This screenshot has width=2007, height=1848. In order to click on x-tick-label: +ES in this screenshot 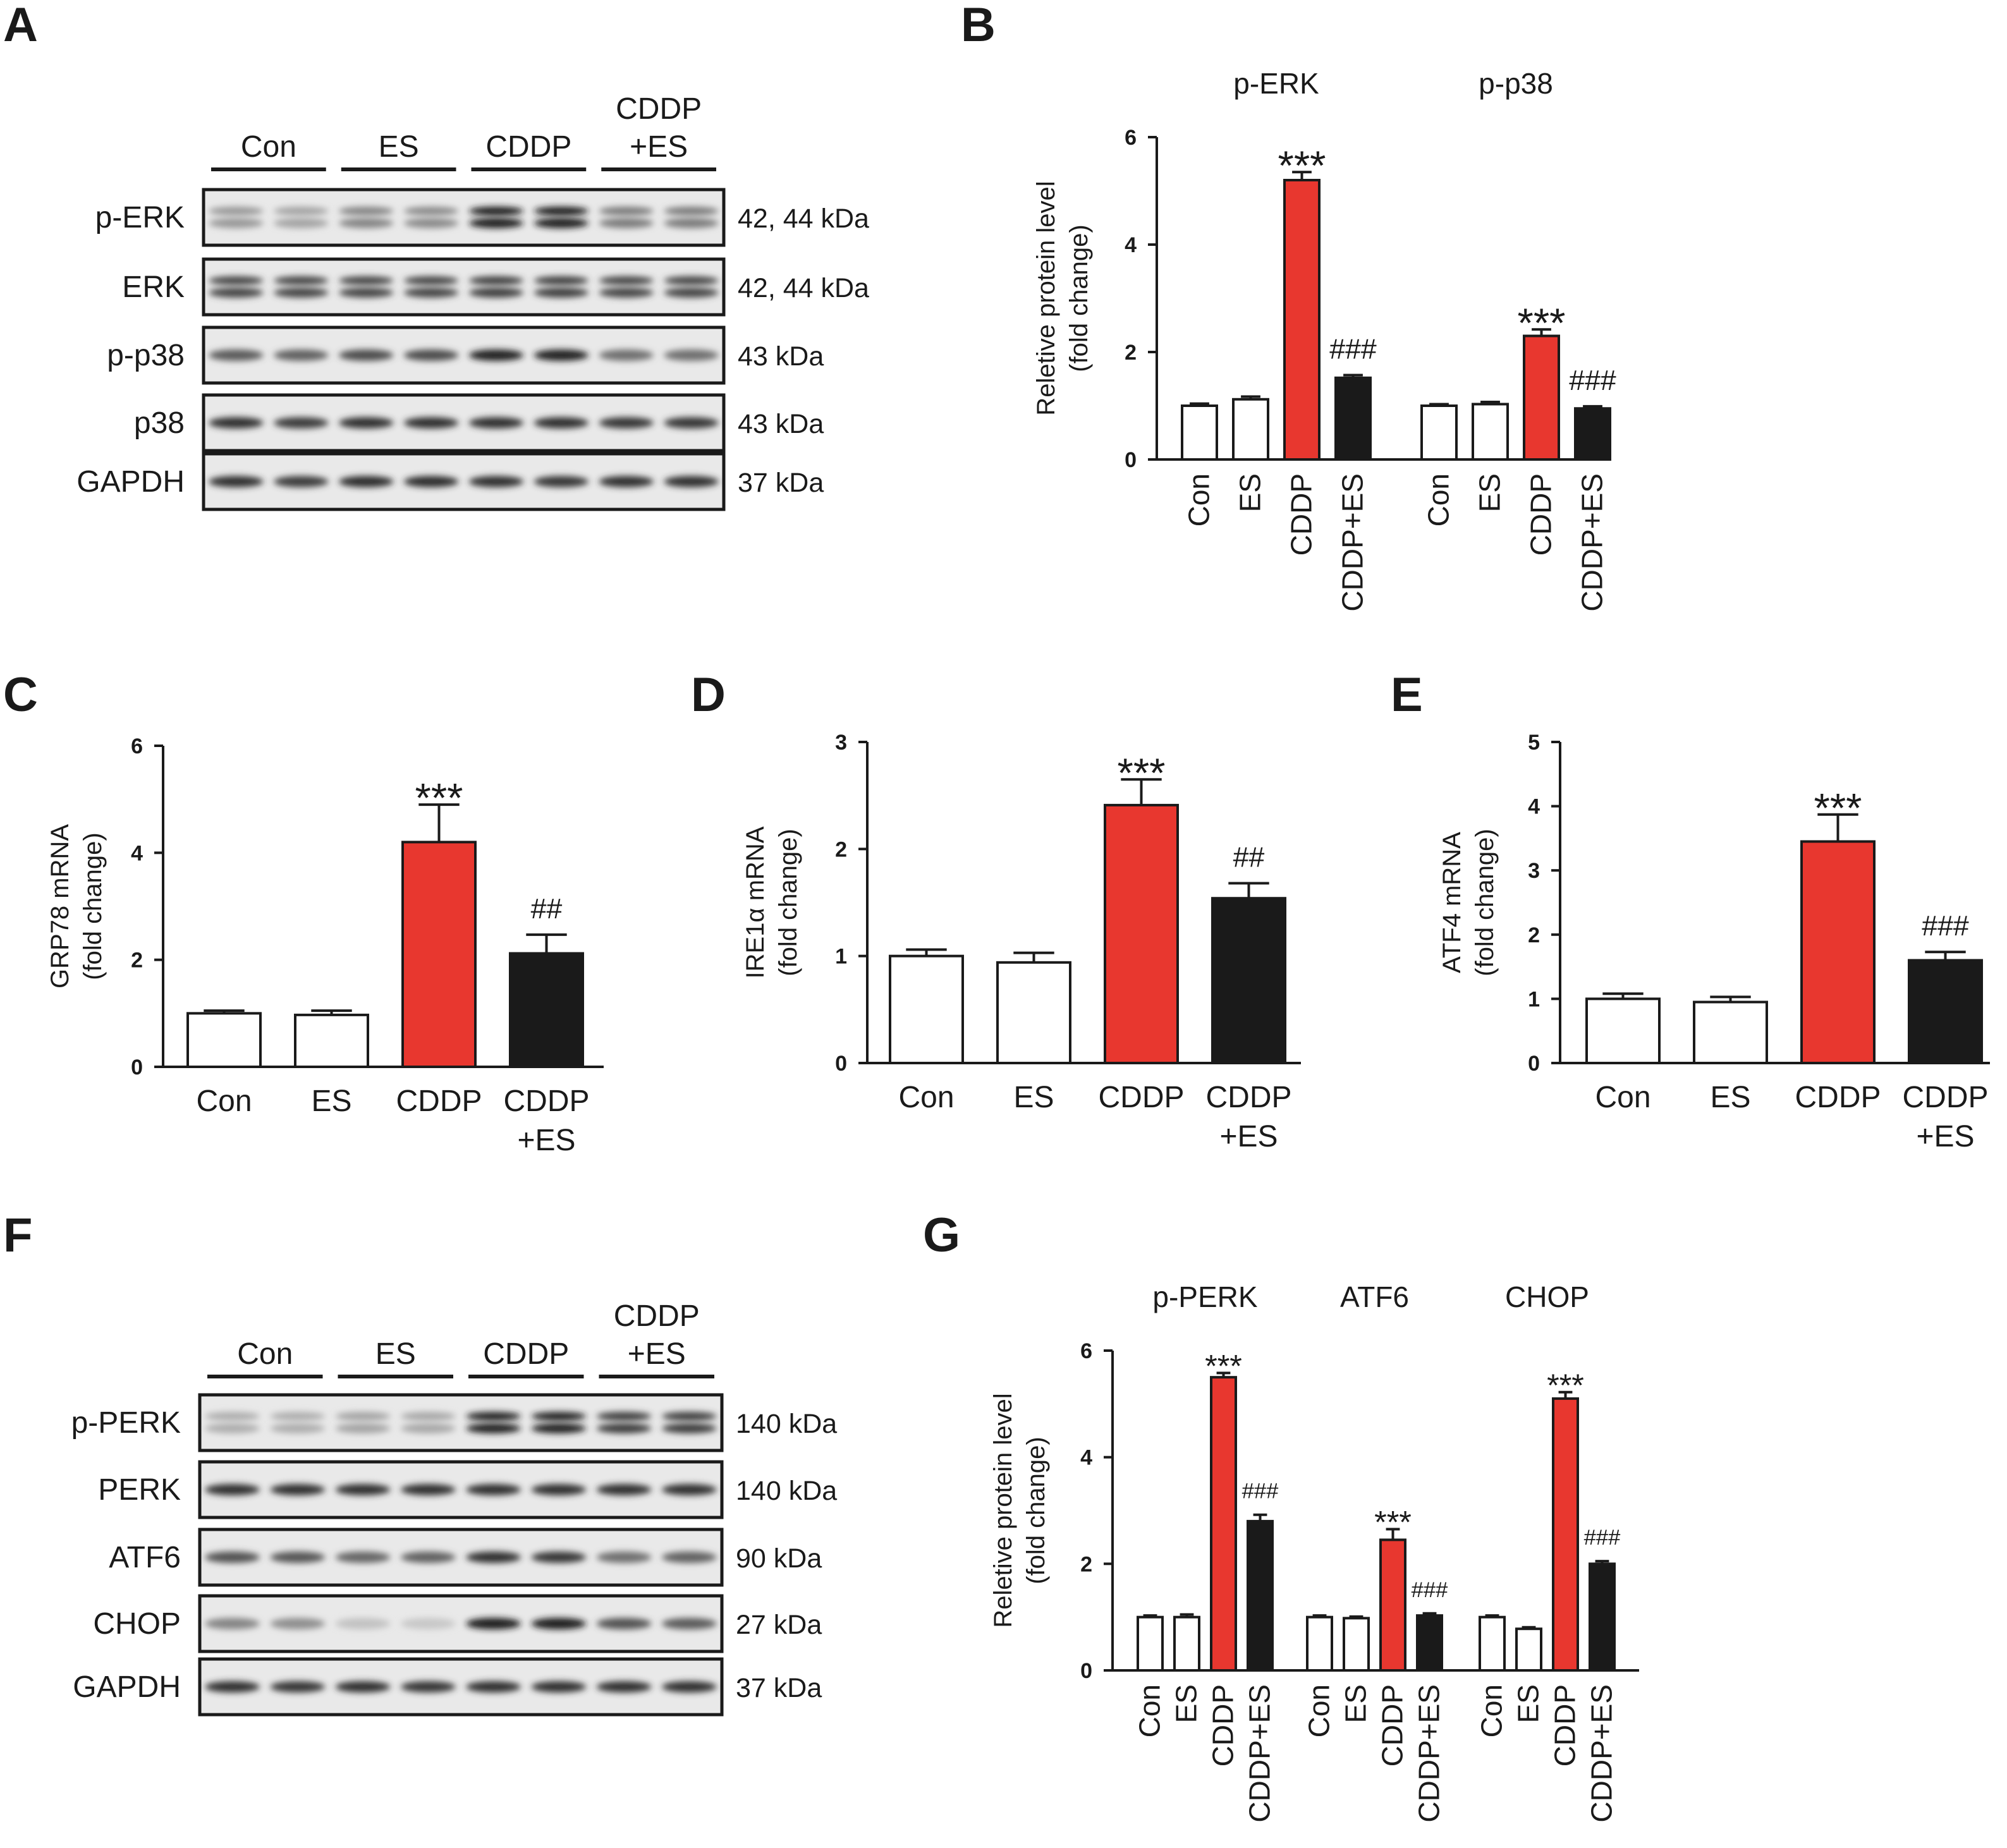, I will do `click(1248, 1136)`.